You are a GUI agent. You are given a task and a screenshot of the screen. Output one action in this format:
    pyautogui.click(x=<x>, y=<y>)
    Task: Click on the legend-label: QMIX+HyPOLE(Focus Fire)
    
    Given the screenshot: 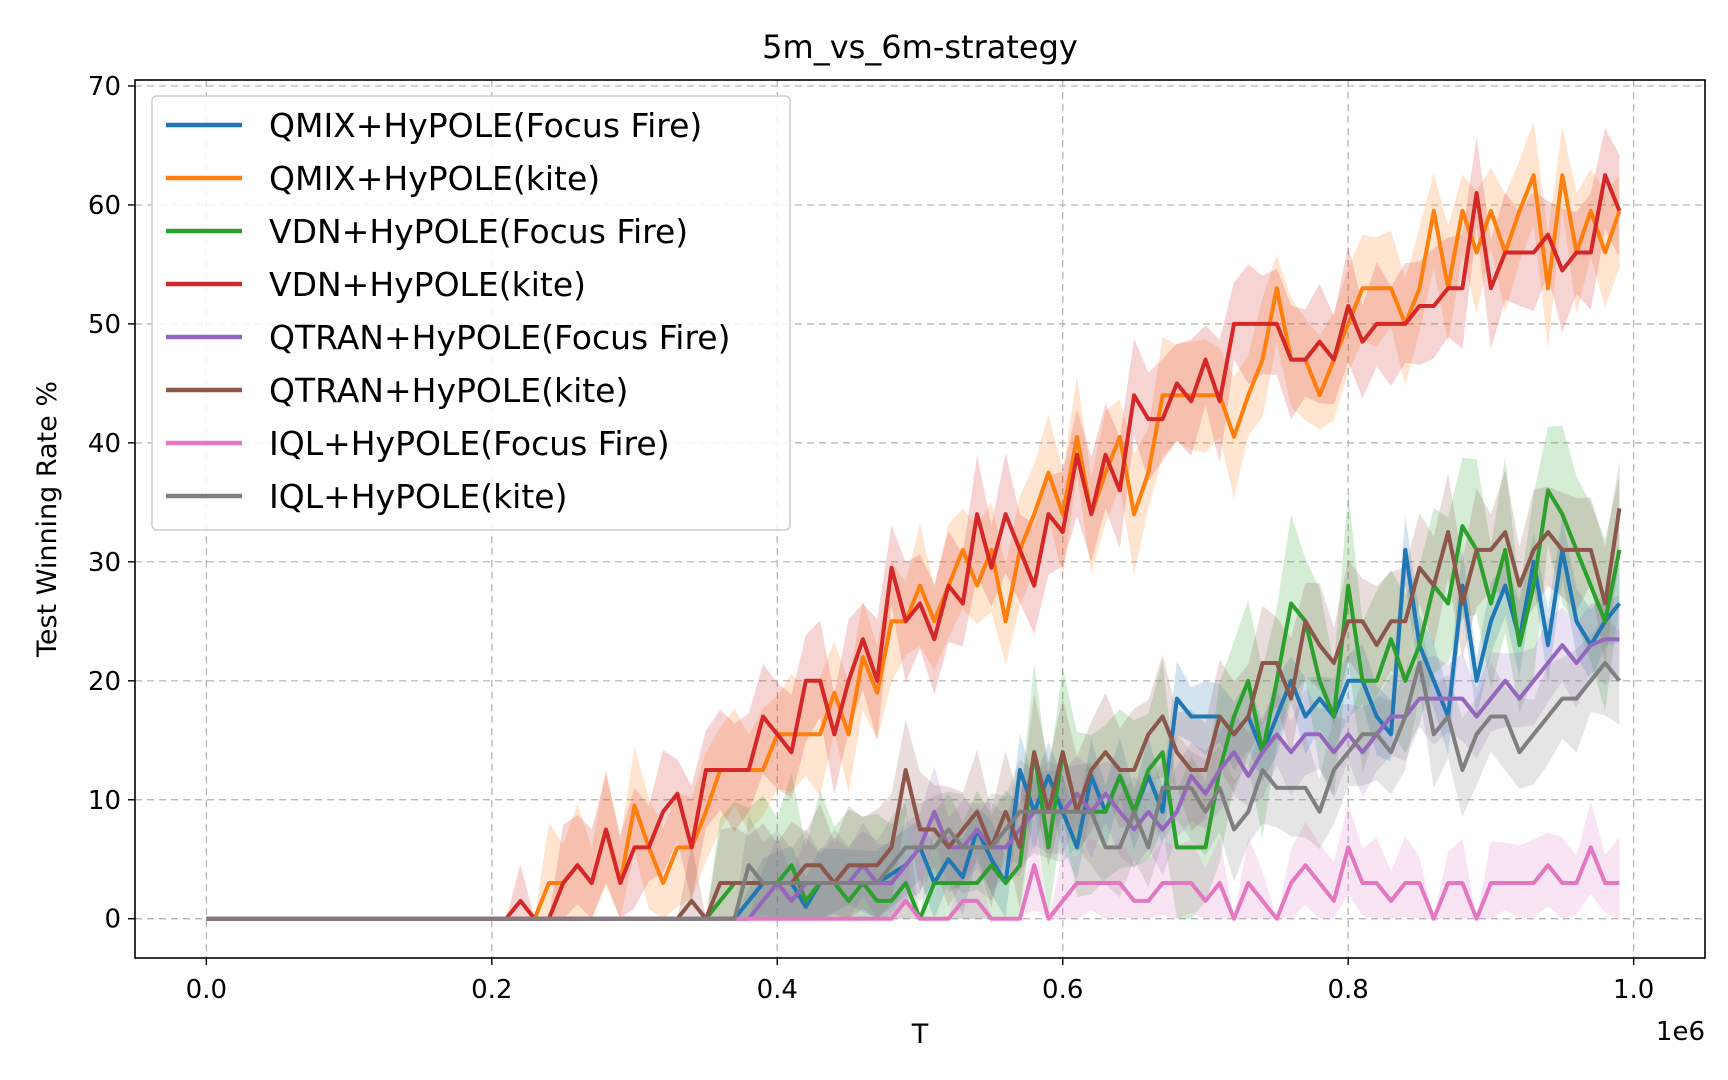 What is the action you would take?
    pyautogui.click(x=485, y=125)
    